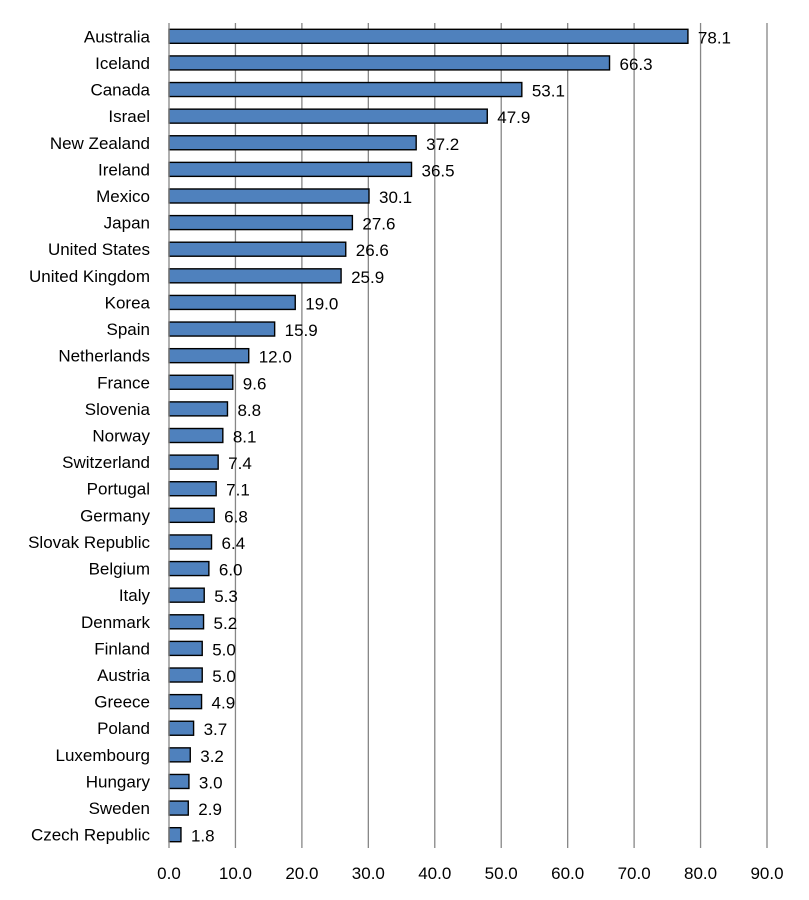 This screenshot has height=900, width=809. Describe the element at coordinates (123, 728) in the screenshot. I see `category-label: Poland` at that location.